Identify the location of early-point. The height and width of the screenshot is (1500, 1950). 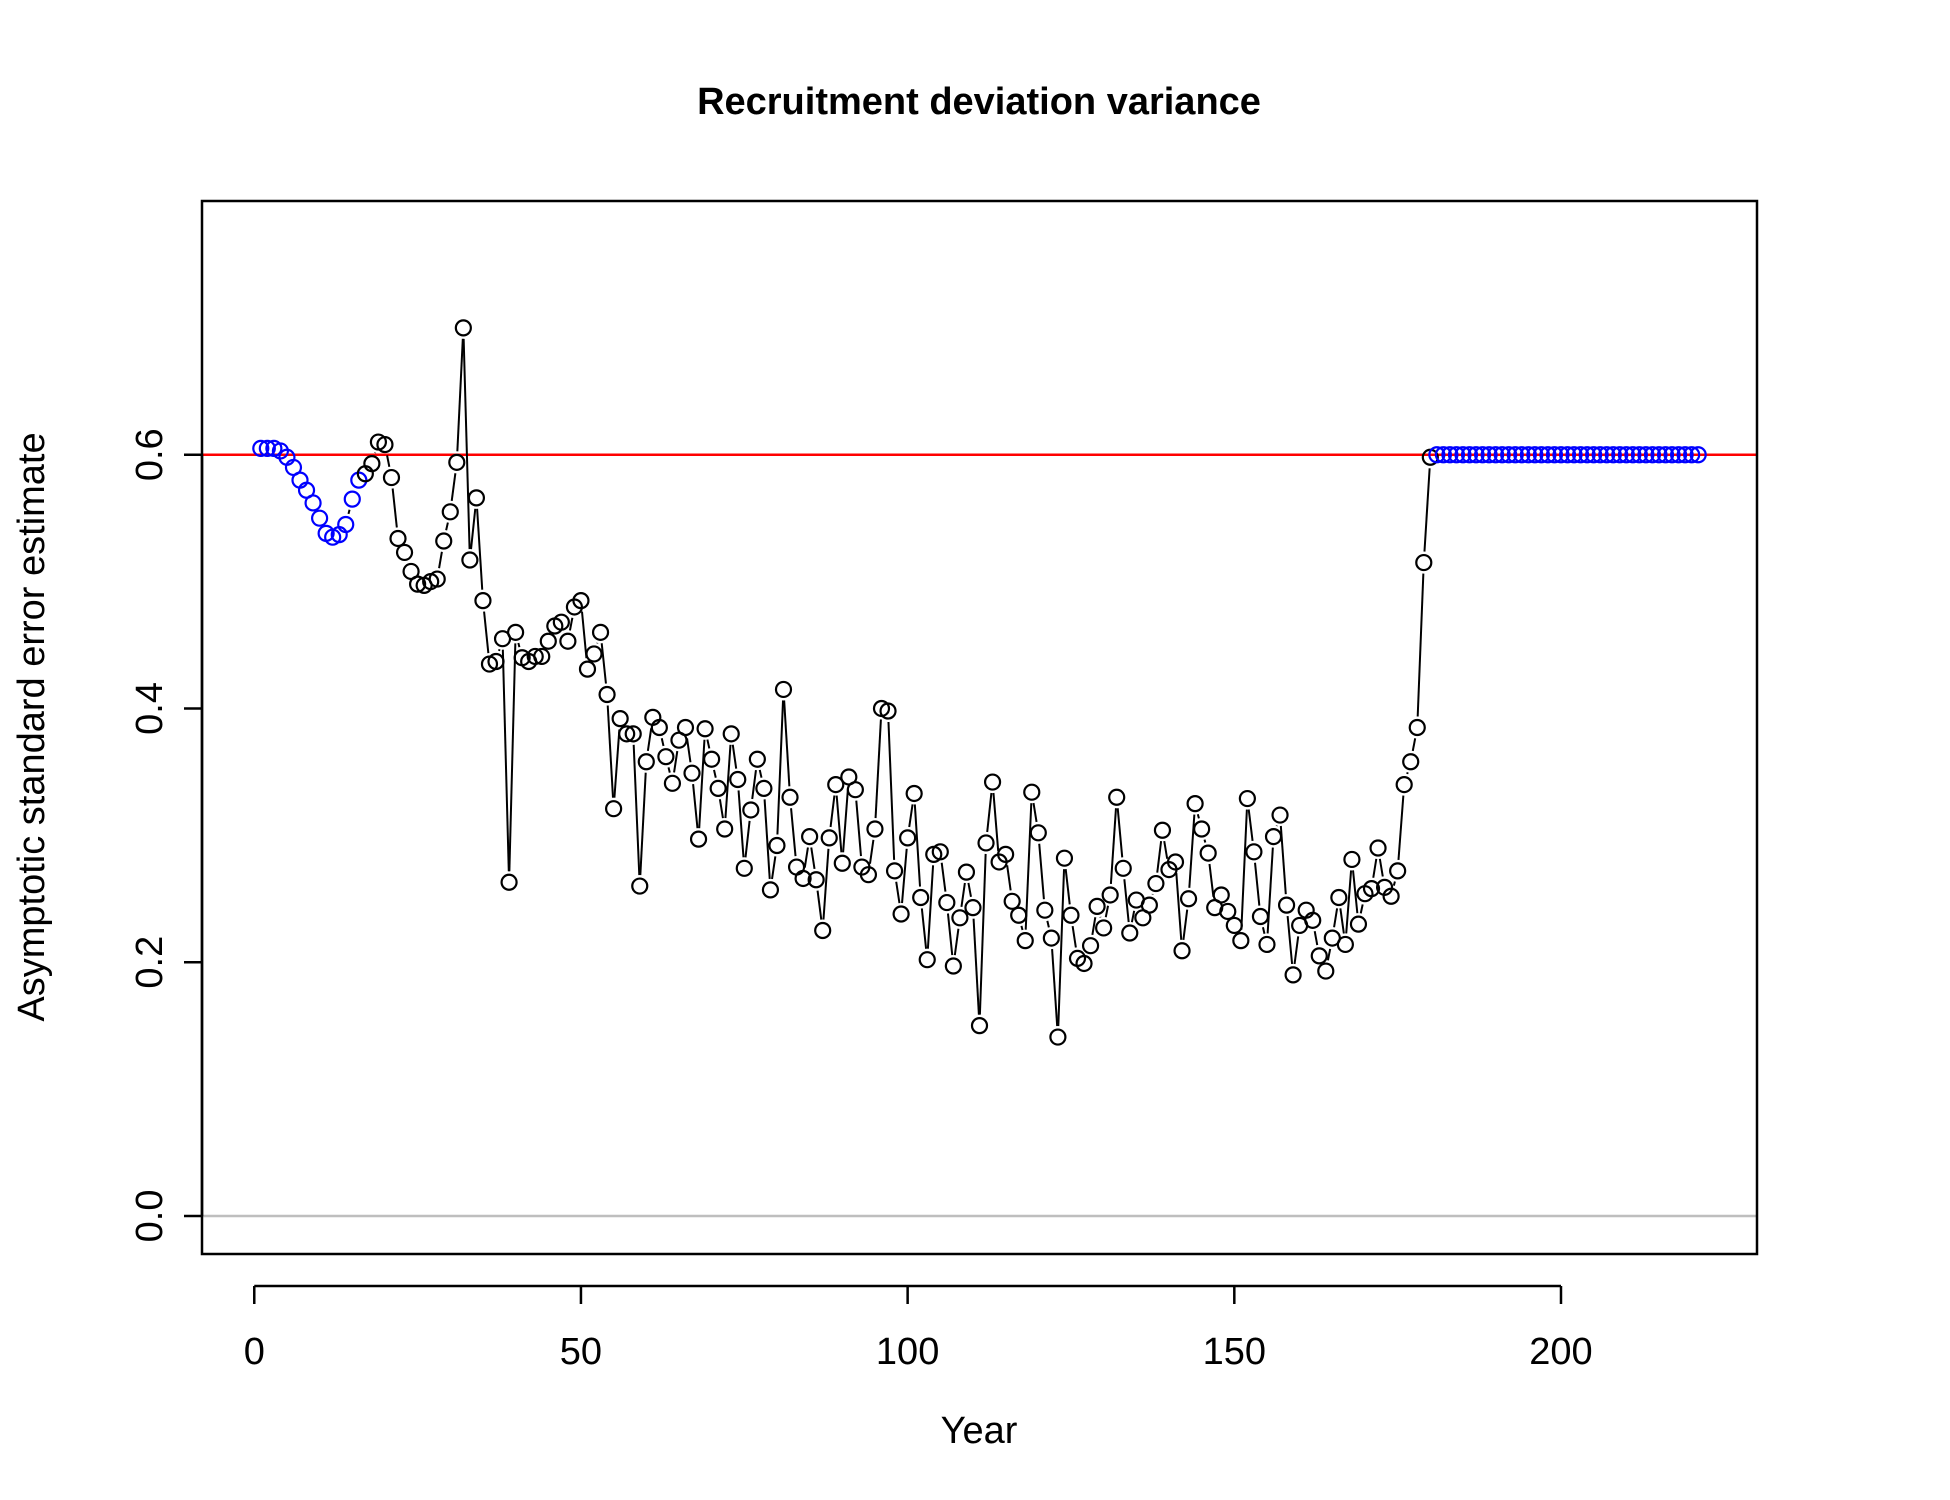
(320, 518).